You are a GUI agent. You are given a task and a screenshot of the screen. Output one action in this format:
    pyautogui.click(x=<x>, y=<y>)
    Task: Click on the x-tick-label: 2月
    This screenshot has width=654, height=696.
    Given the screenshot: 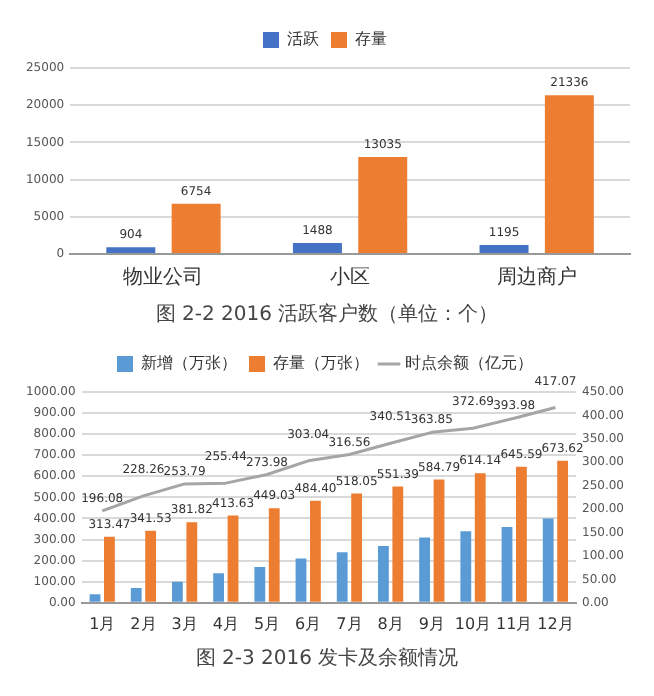 What is the action you would take?
    pyautogui.click(x=143, y=623)
    